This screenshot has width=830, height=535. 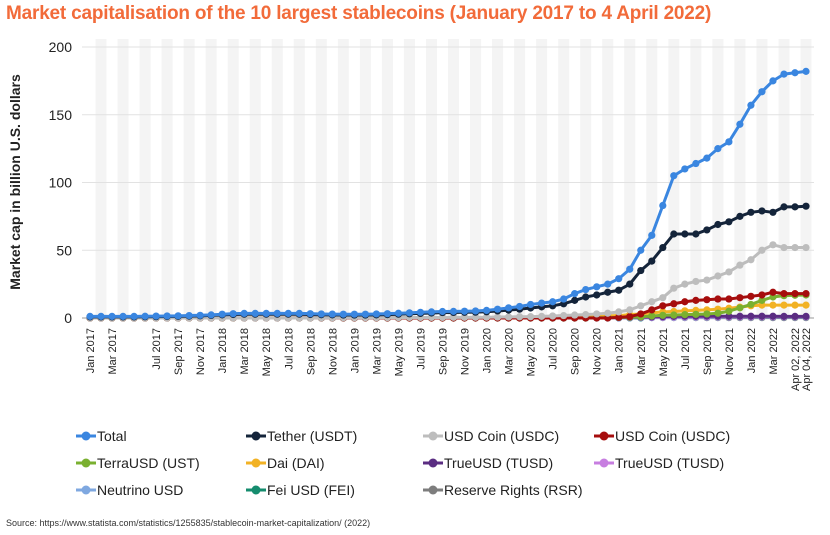 What do you see at coordinates (532, 352) in the screenshot?
I see `x-tick-label: May 2020` at bounding box center [532, 352].